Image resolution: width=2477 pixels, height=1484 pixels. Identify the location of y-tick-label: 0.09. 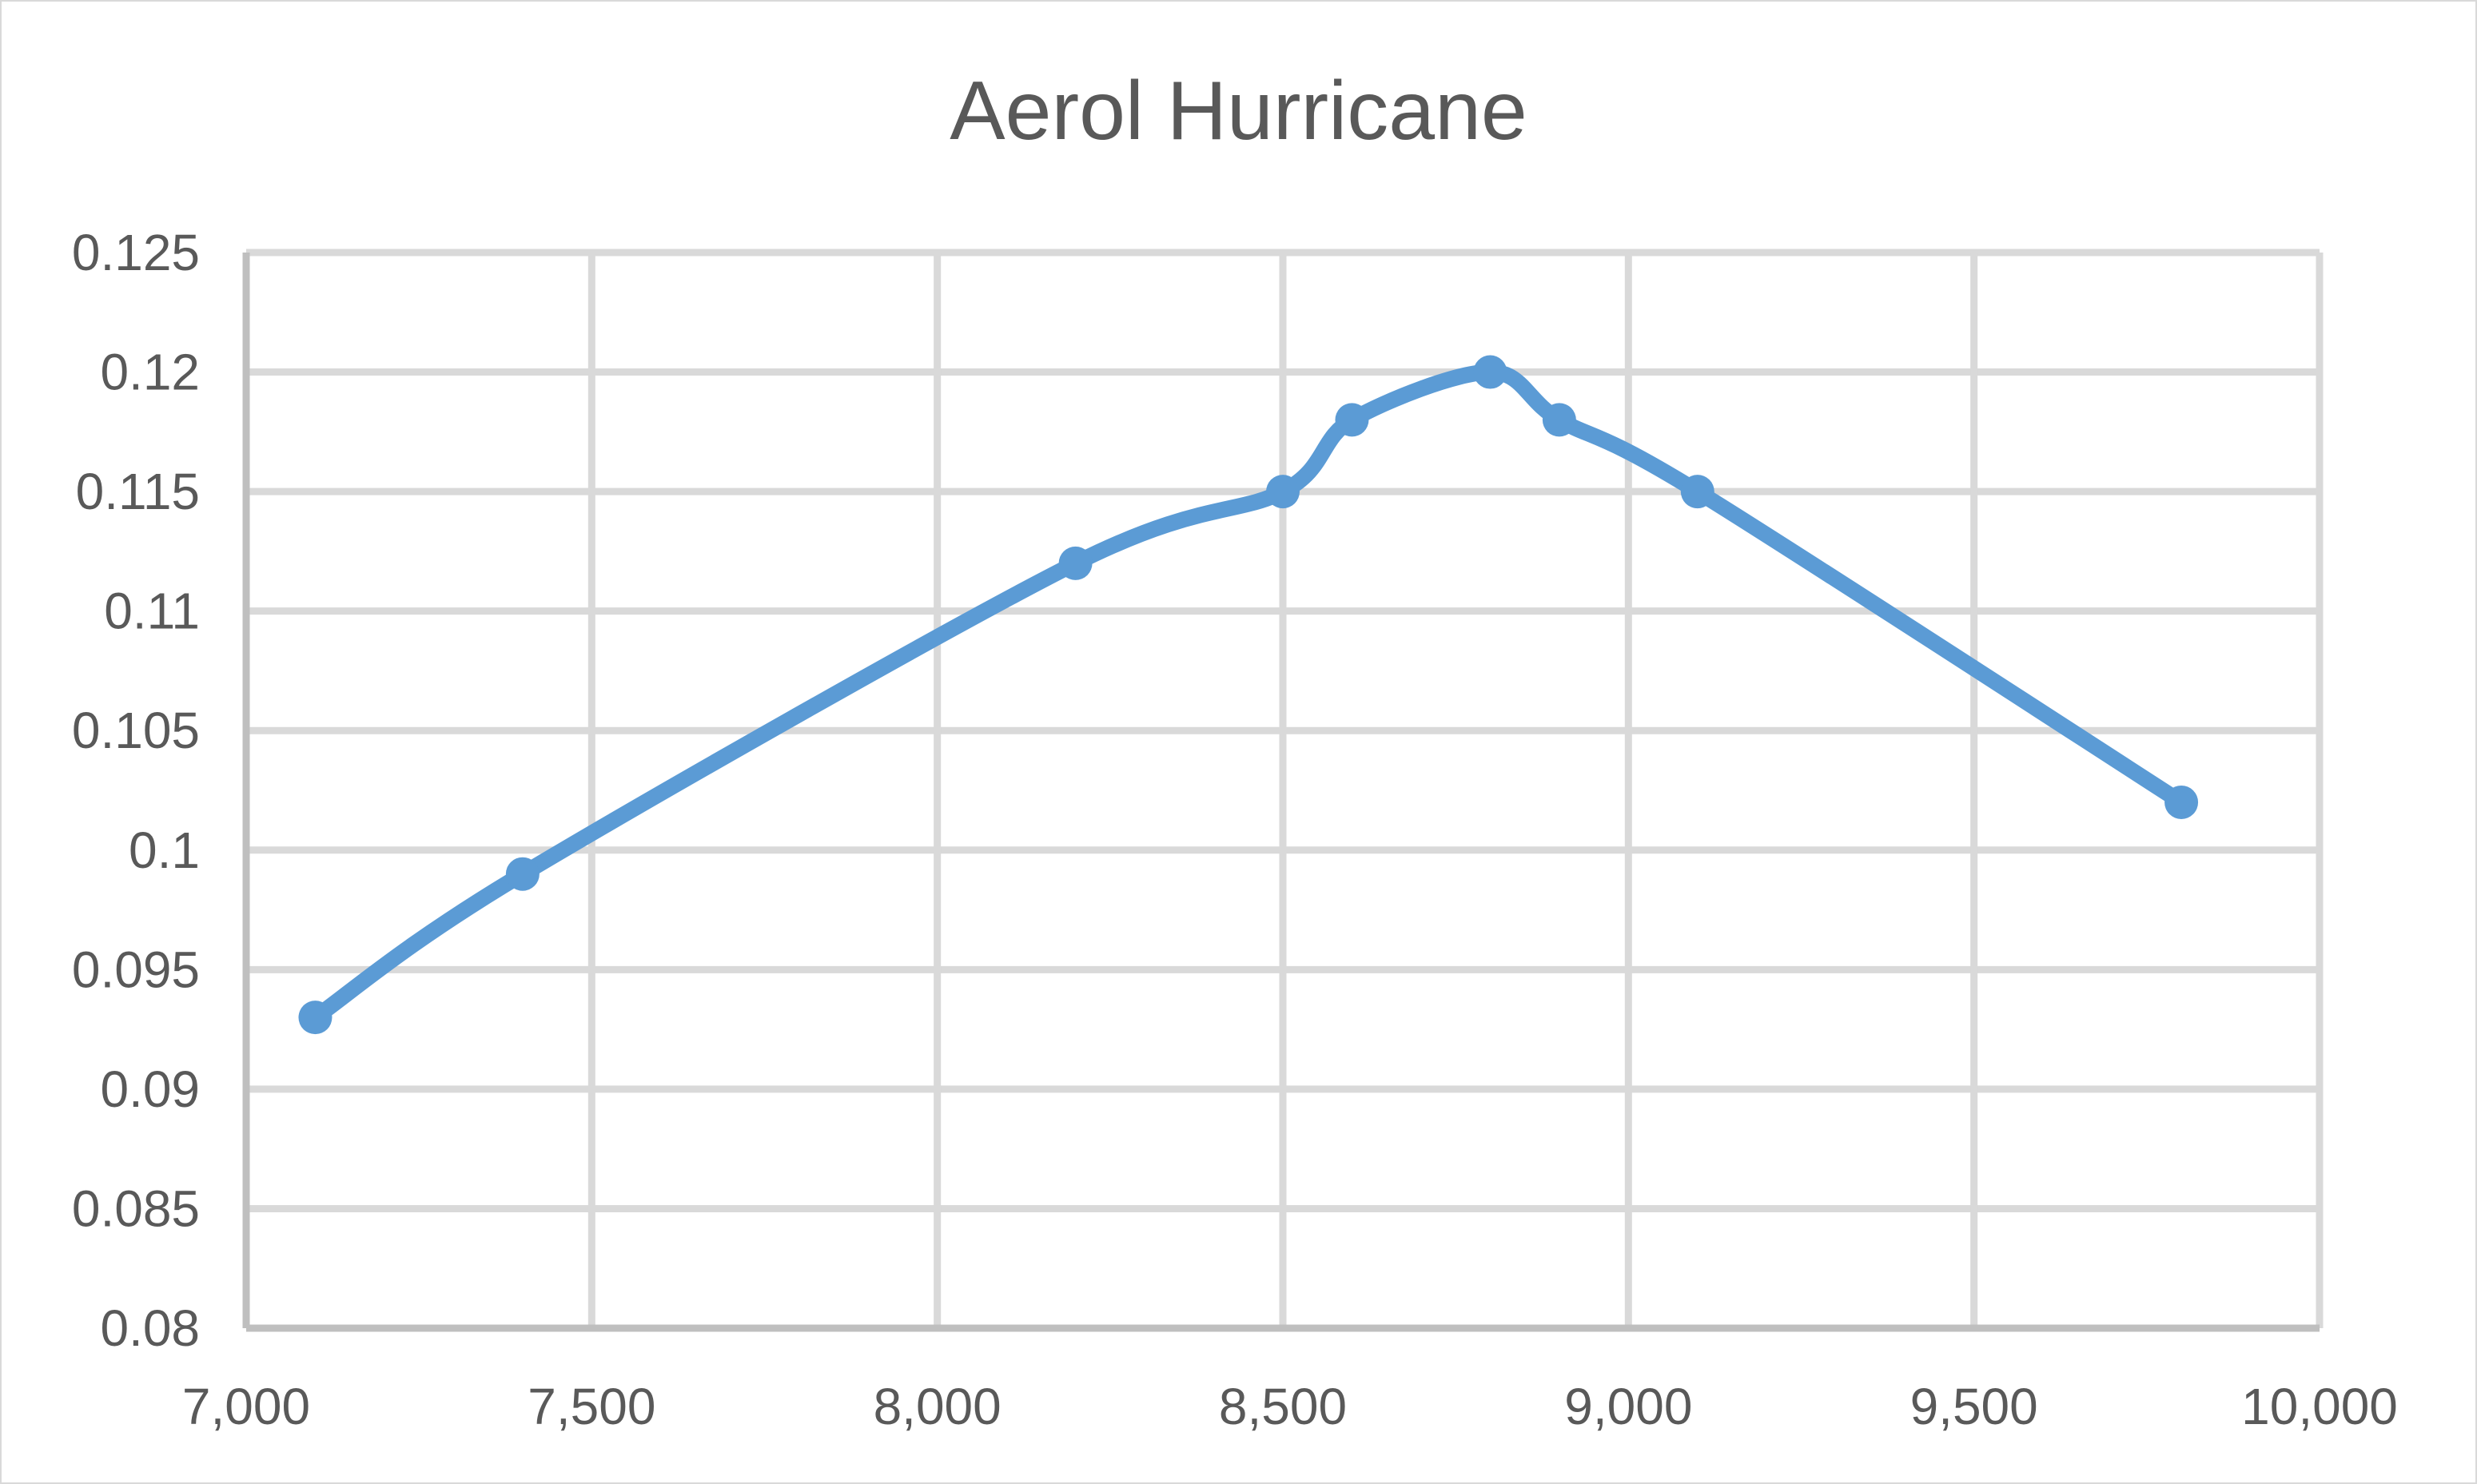
(150, 1089).